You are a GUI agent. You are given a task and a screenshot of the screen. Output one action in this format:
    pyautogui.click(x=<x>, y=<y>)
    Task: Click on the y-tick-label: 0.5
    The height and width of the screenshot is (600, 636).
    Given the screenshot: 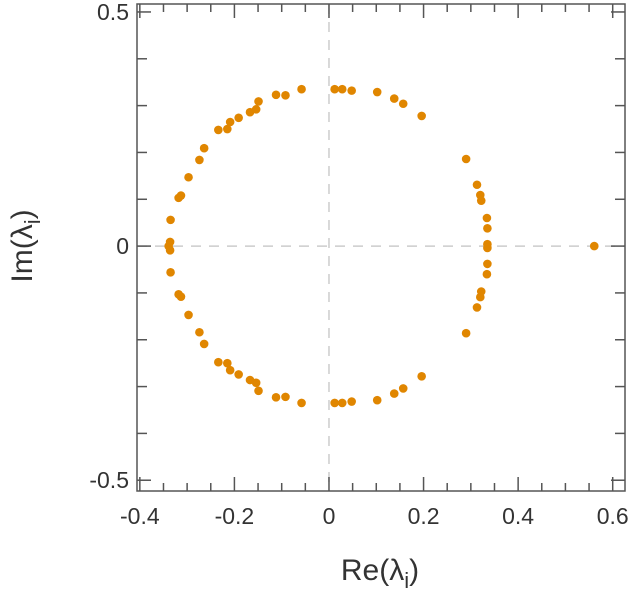 What is the action you would take?
    pyautogui.click(x=113, y=12)
    